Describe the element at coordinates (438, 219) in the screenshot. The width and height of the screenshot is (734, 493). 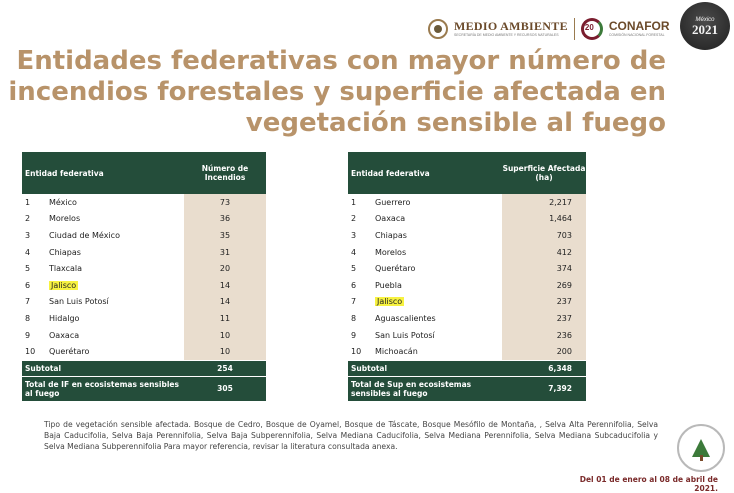
I see `entity-cell: Oaxaca` at that location.